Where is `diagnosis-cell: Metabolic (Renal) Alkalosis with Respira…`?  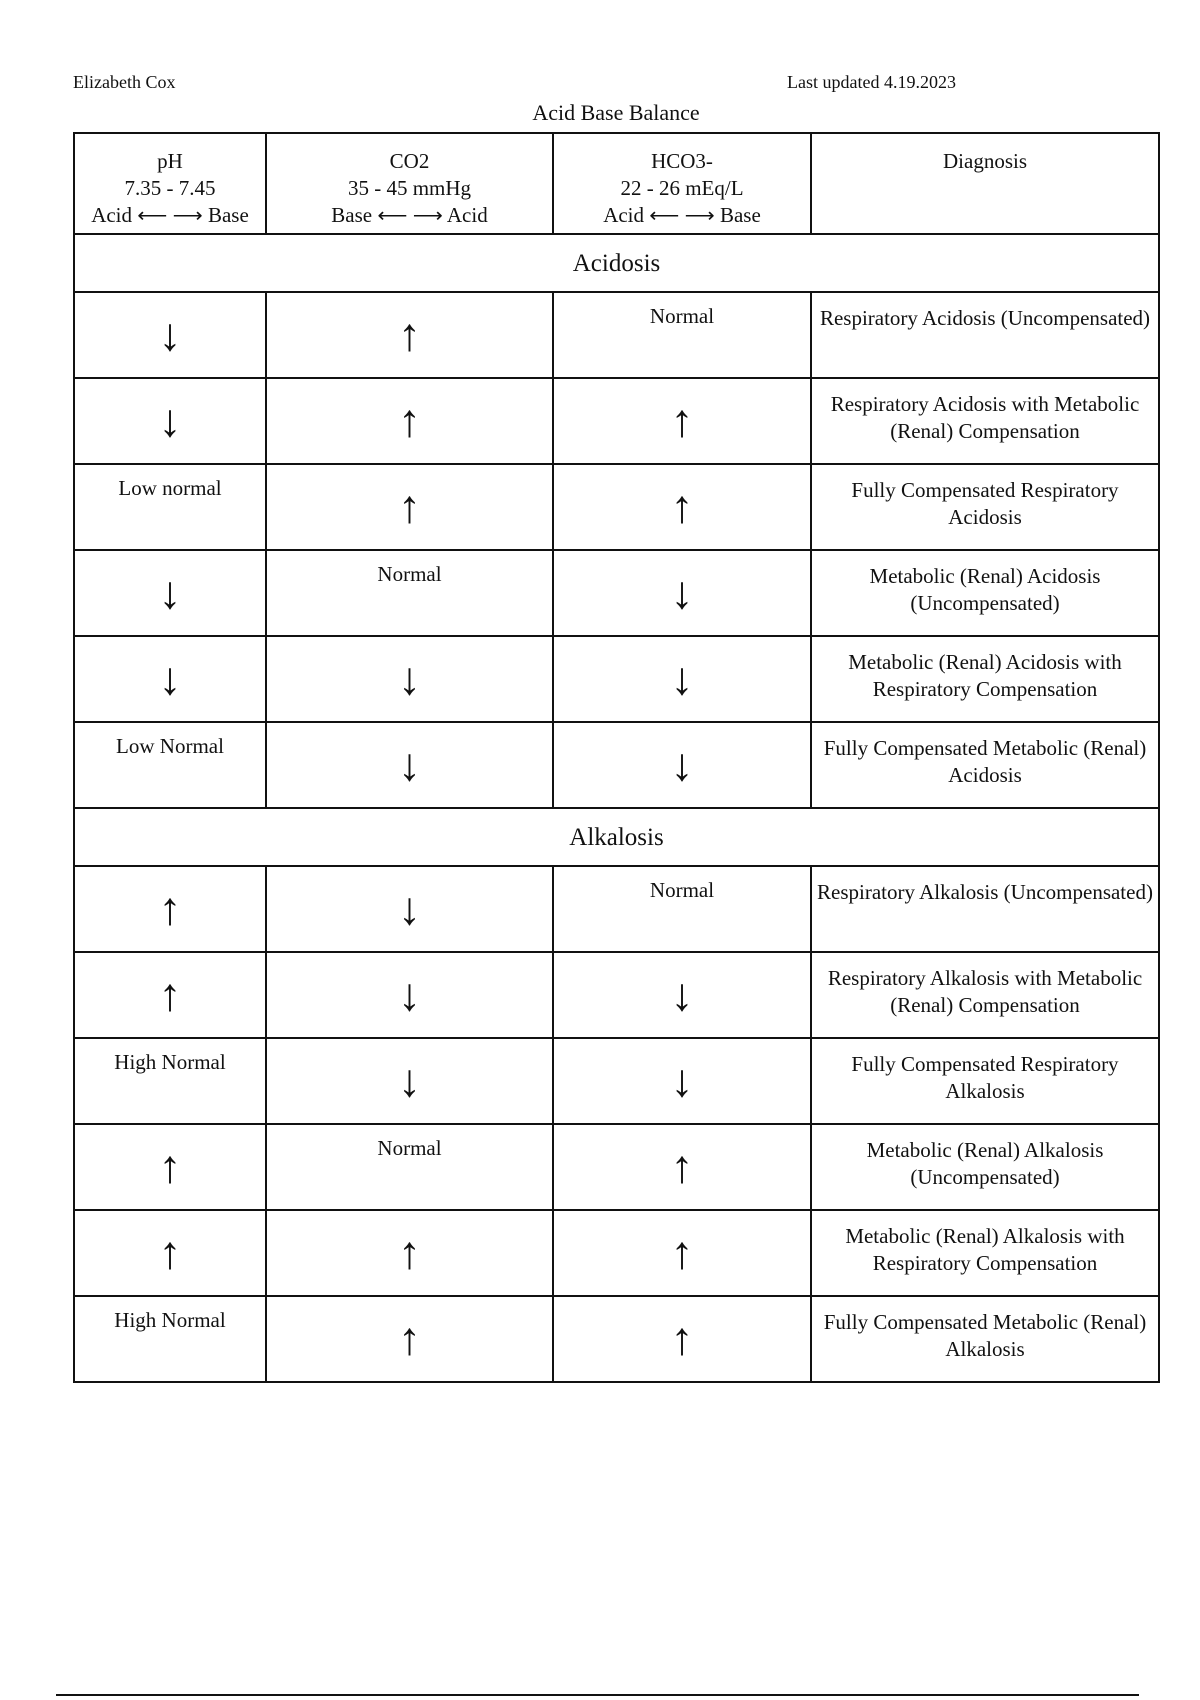 diagnosis-cell: Metabolic (Renal) Alkalosis with Respira… is located at coordinates (985, 1253).